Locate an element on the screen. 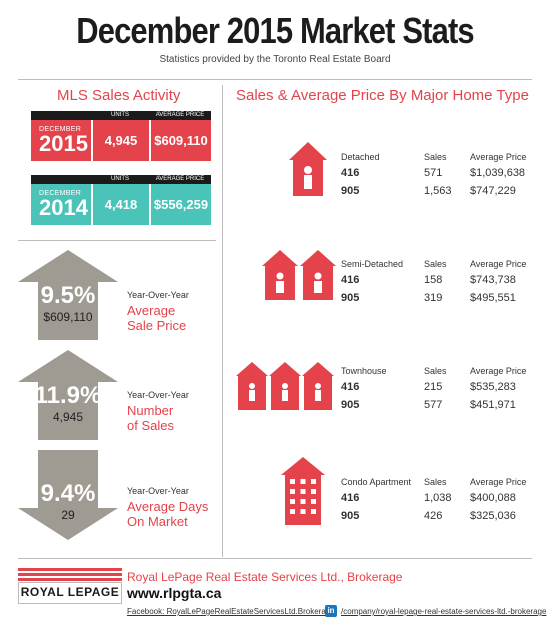 The height and width of the screenshot is (632, 550). period-cell: DECEMBER 2015 is located at coordinates (61, 140).